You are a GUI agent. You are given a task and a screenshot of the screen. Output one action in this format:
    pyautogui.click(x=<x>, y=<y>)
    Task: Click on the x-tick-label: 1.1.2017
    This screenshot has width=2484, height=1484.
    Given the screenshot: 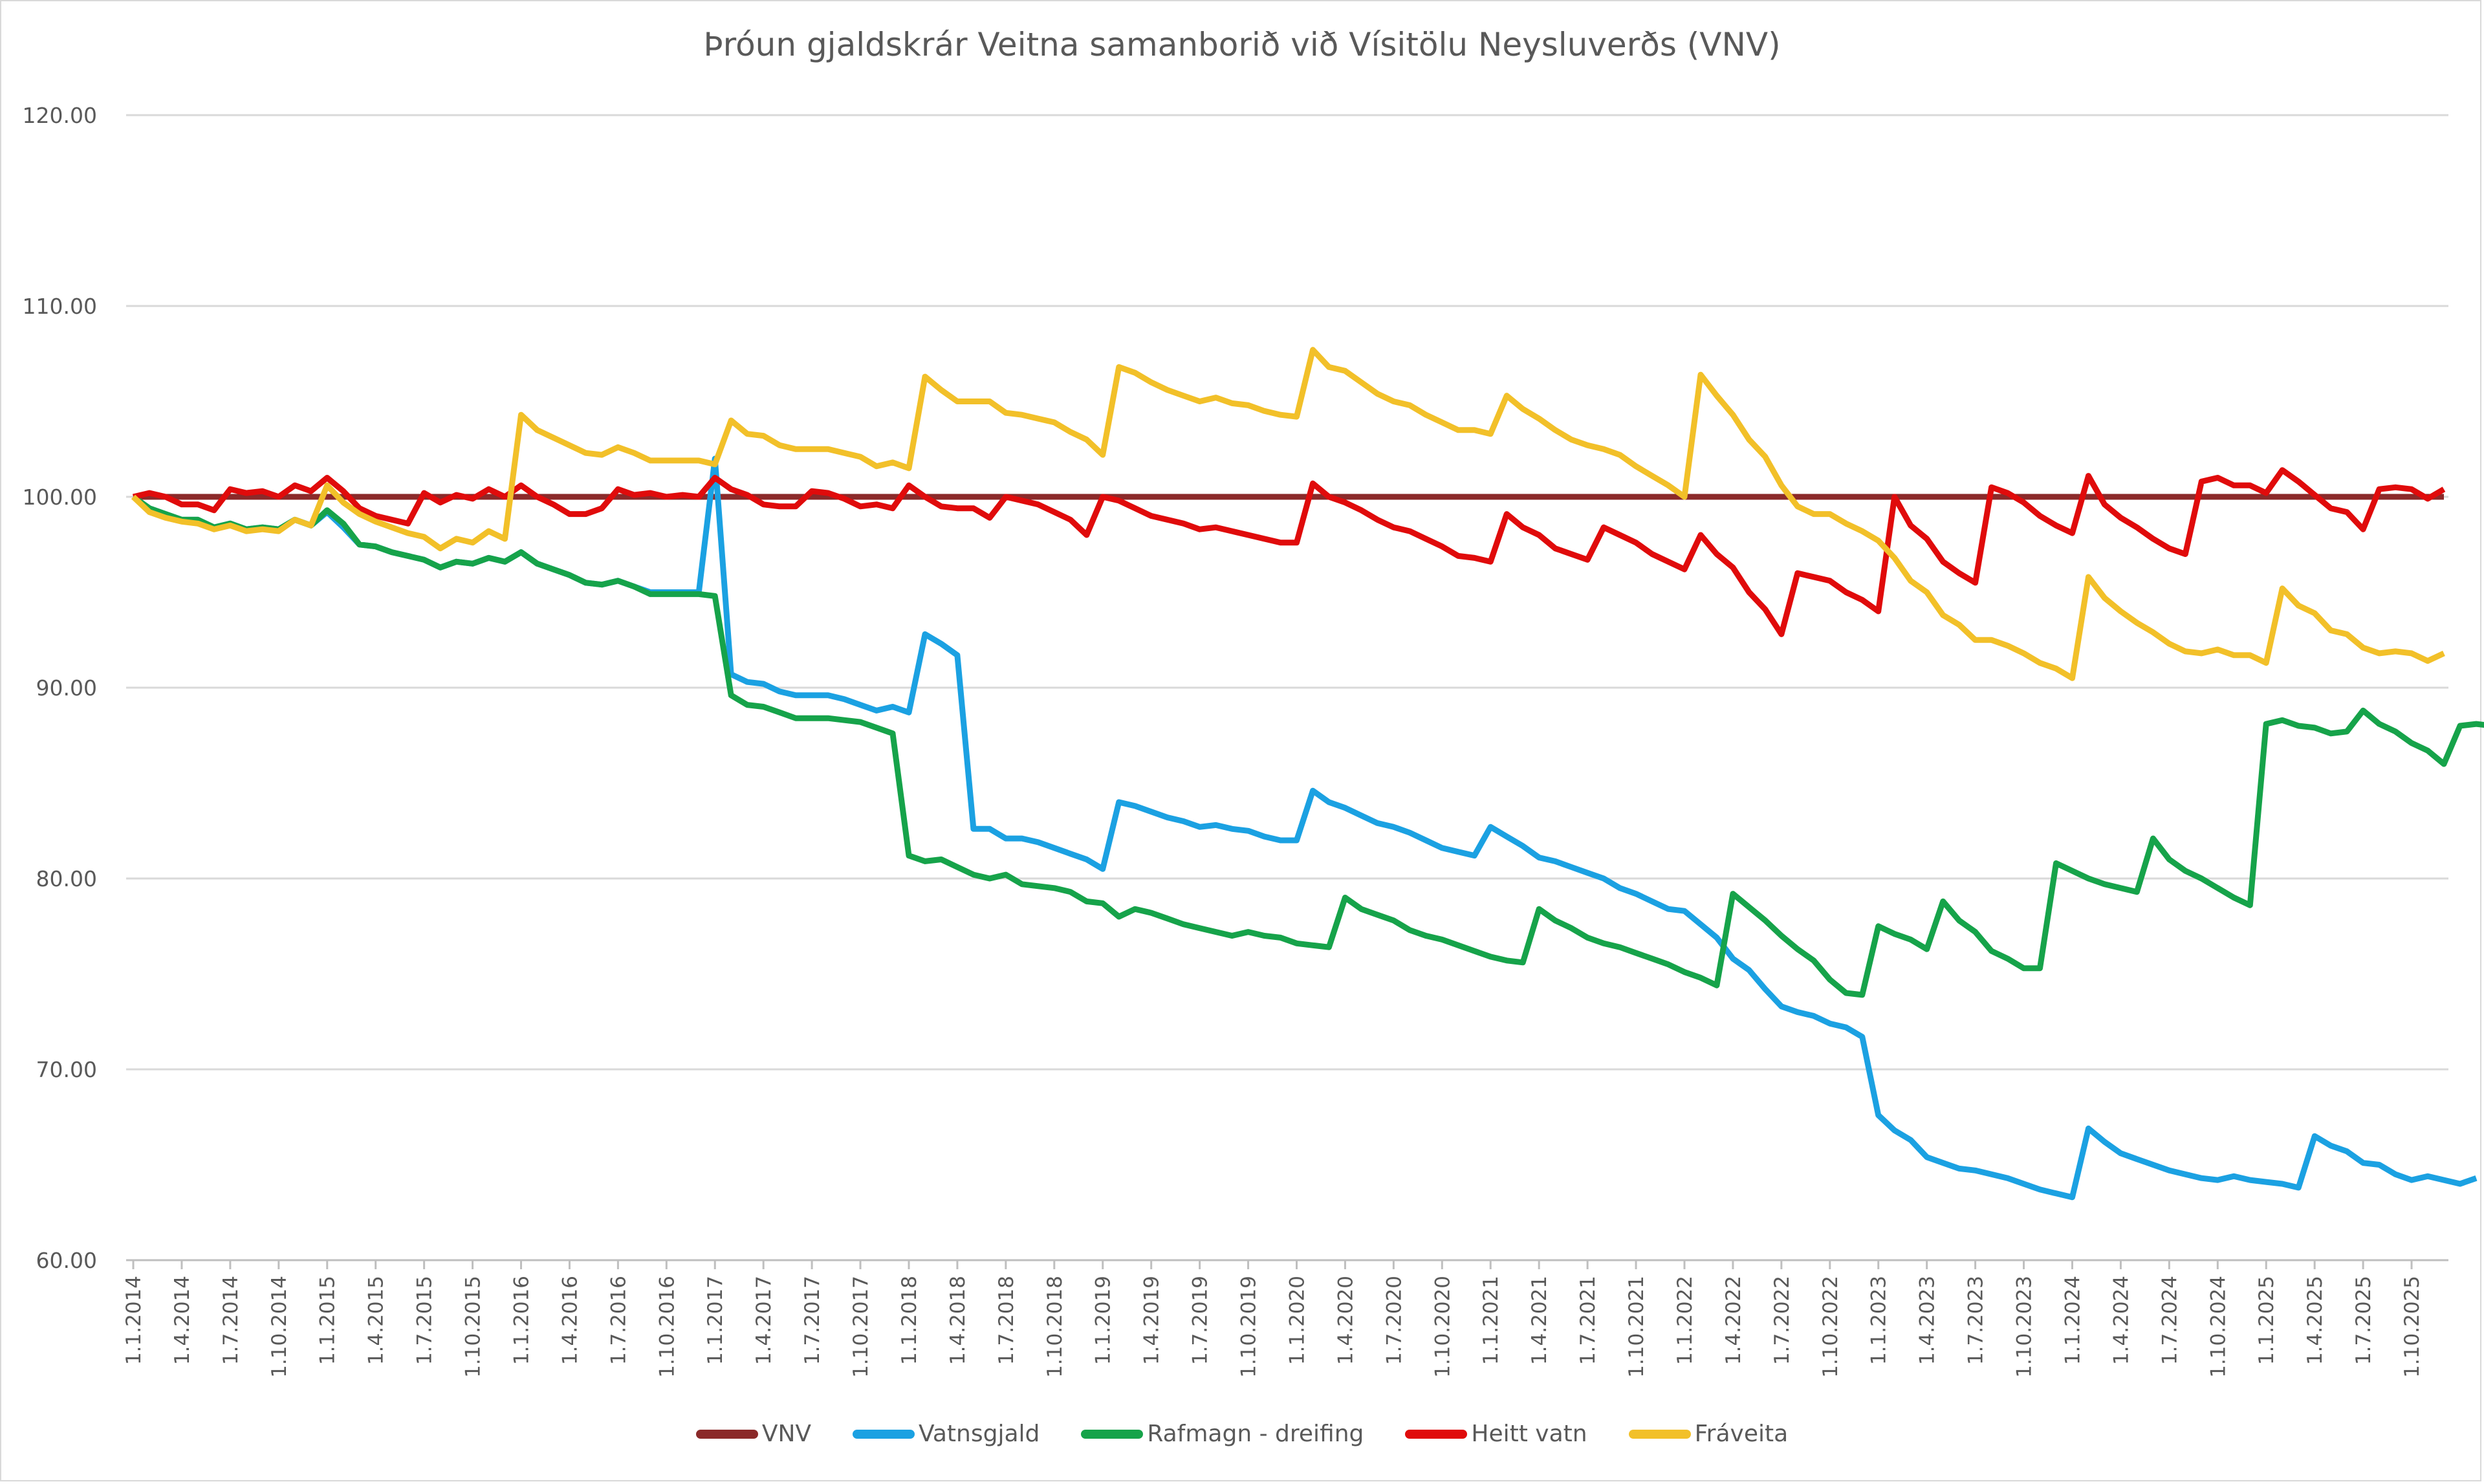 What is the action you would take?
    pyautogui.click(x=715, y=1320)
    